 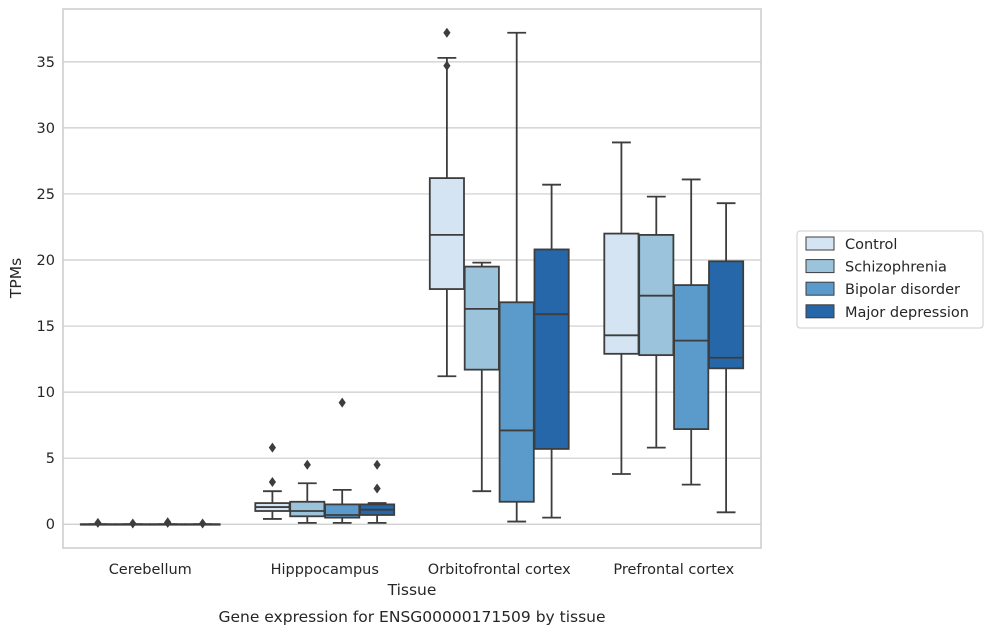 I want to click on y-tick-label: 20, so click(x=46, y=261).